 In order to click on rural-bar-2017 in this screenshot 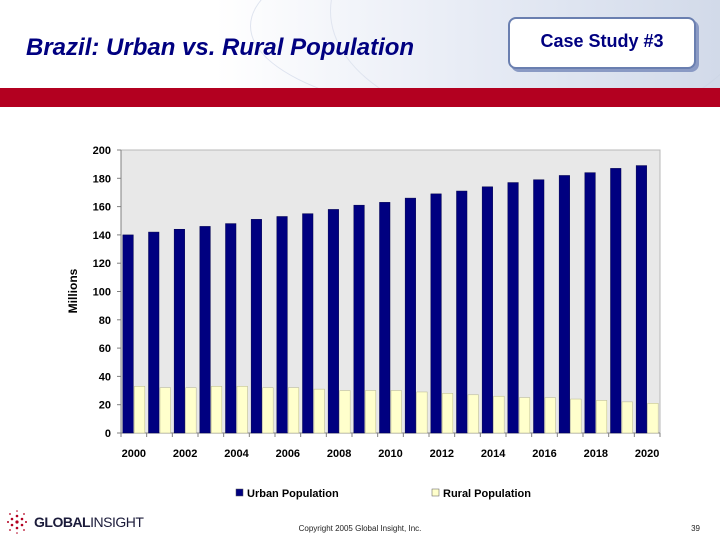, I will do `click(576, 416)`.